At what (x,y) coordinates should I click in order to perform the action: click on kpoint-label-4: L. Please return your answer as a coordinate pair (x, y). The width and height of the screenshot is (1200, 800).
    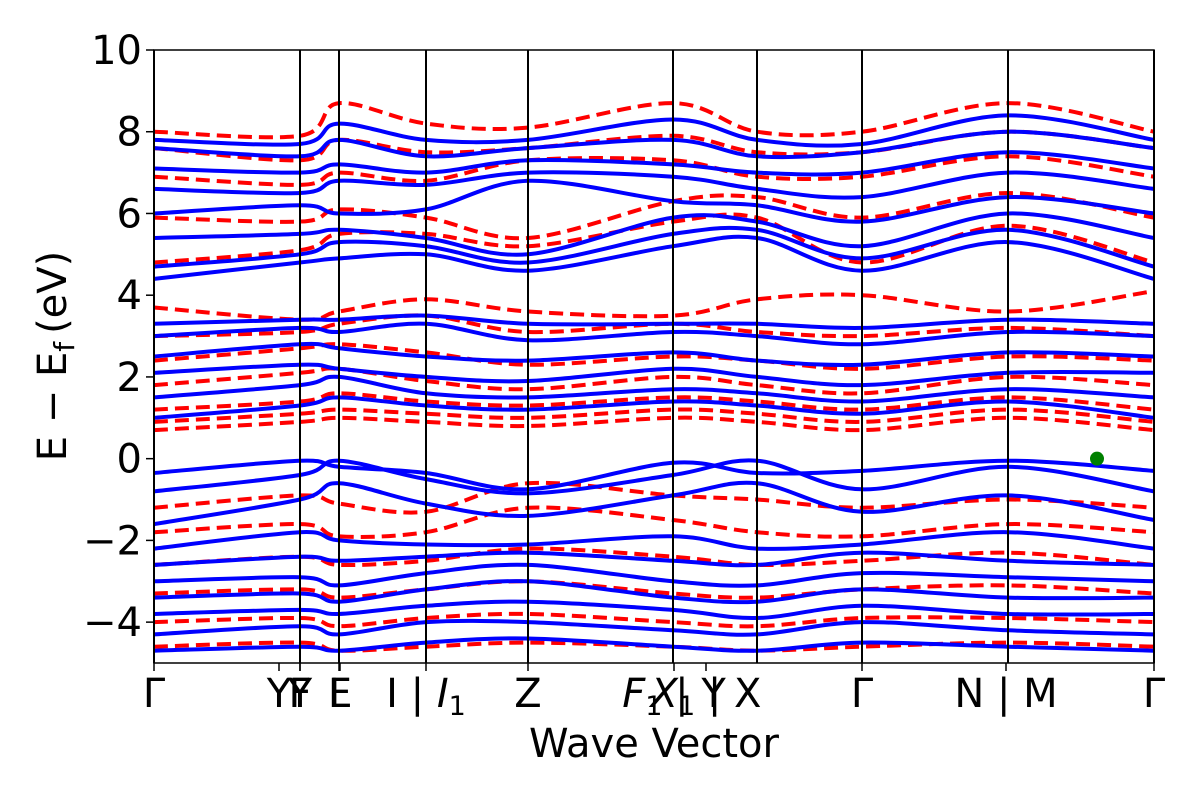
    Looking at the image, I should click on (339, 694).